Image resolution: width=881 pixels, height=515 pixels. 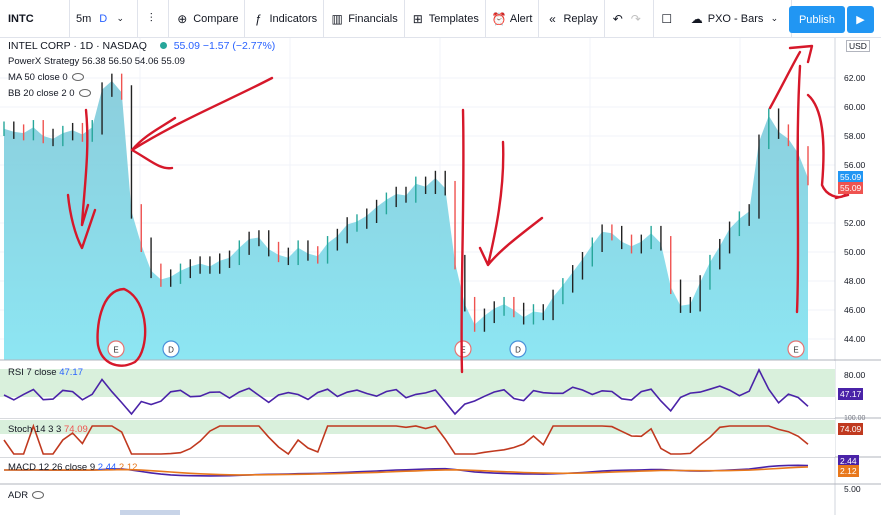 I want to click on play-icon: ▶, so click(x=860, y=19).